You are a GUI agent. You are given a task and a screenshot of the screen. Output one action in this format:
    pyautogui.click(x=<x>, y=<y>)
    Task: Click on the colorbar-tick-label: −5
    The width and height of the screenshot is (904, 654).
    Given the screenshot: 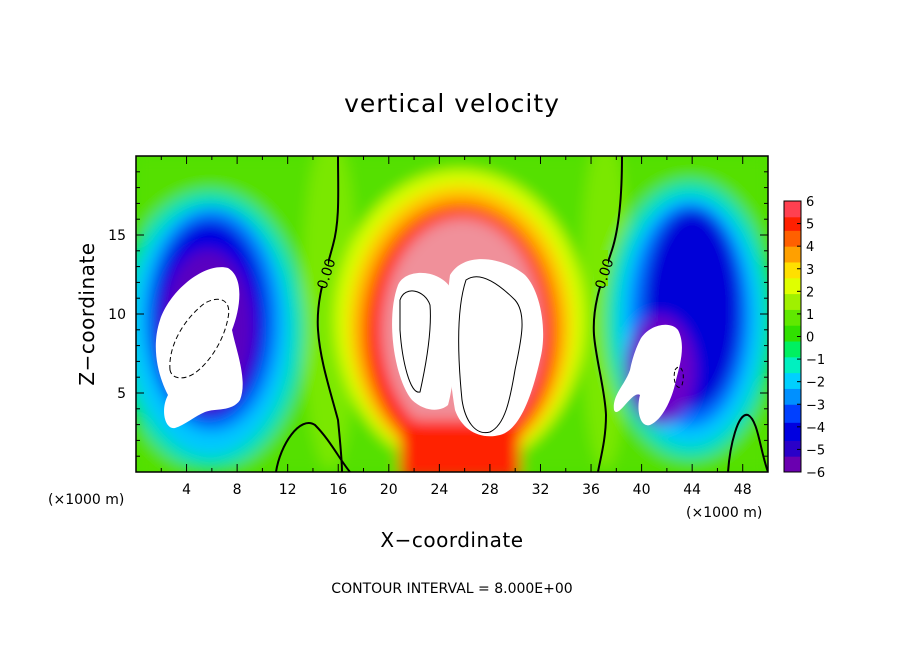 What is the action you would take?
    pyautogui.click(x=815, y=450)
    